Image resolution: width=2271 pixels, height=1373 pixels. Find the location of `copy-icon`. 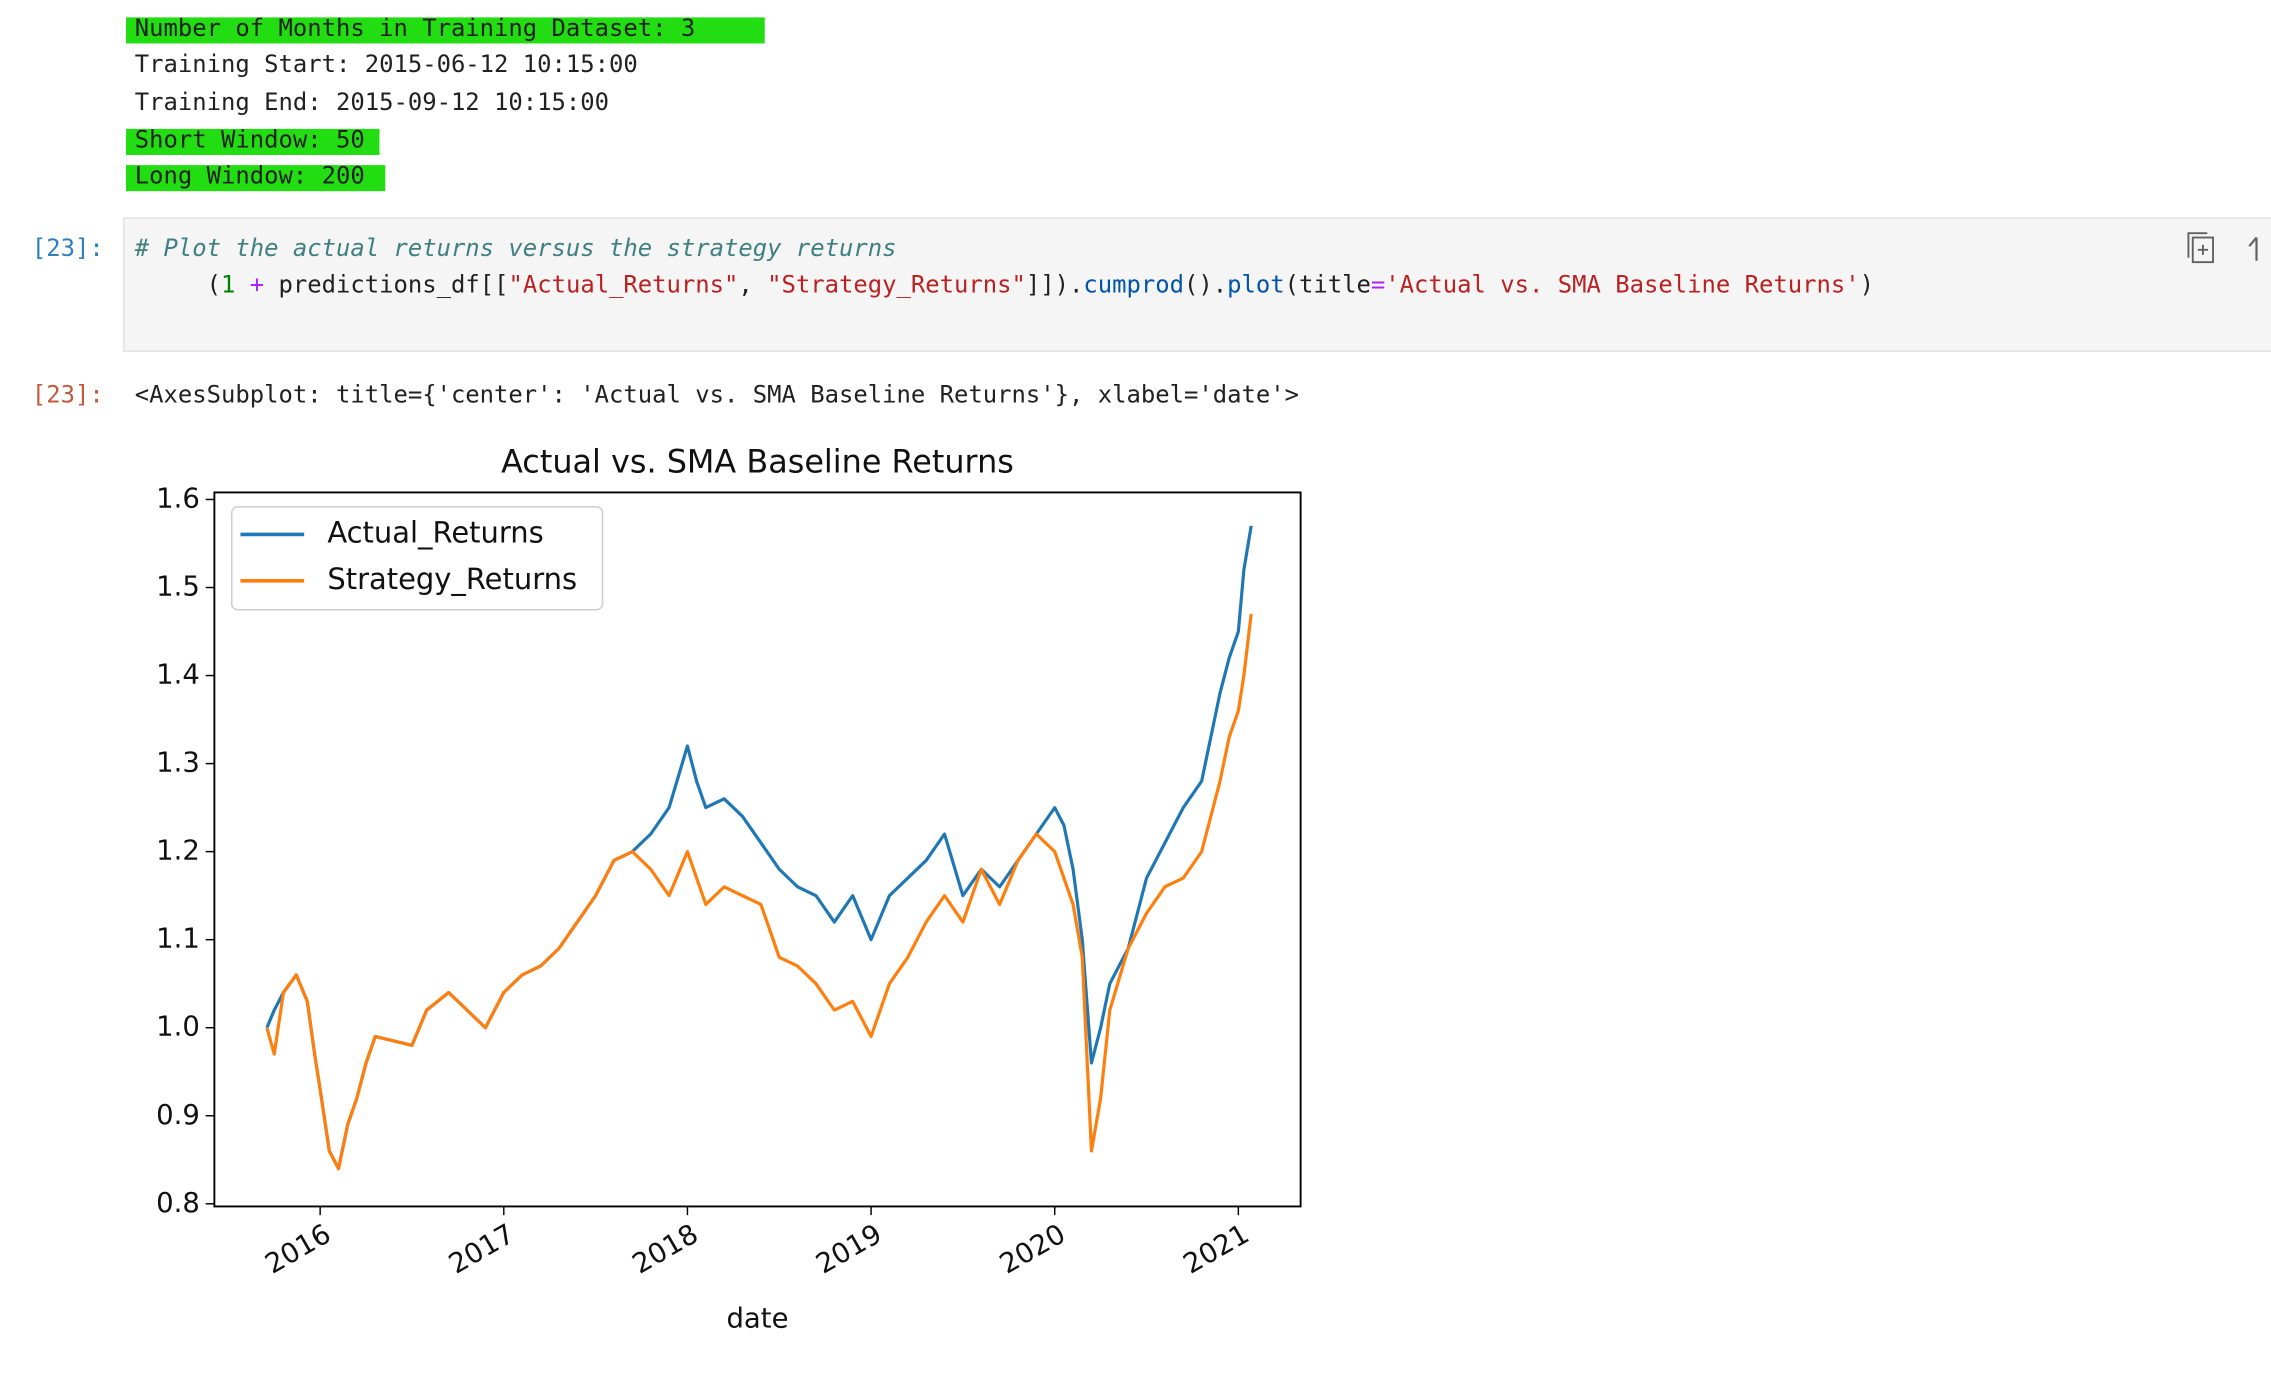

copy-icon is located at coordinates (2200, 248).